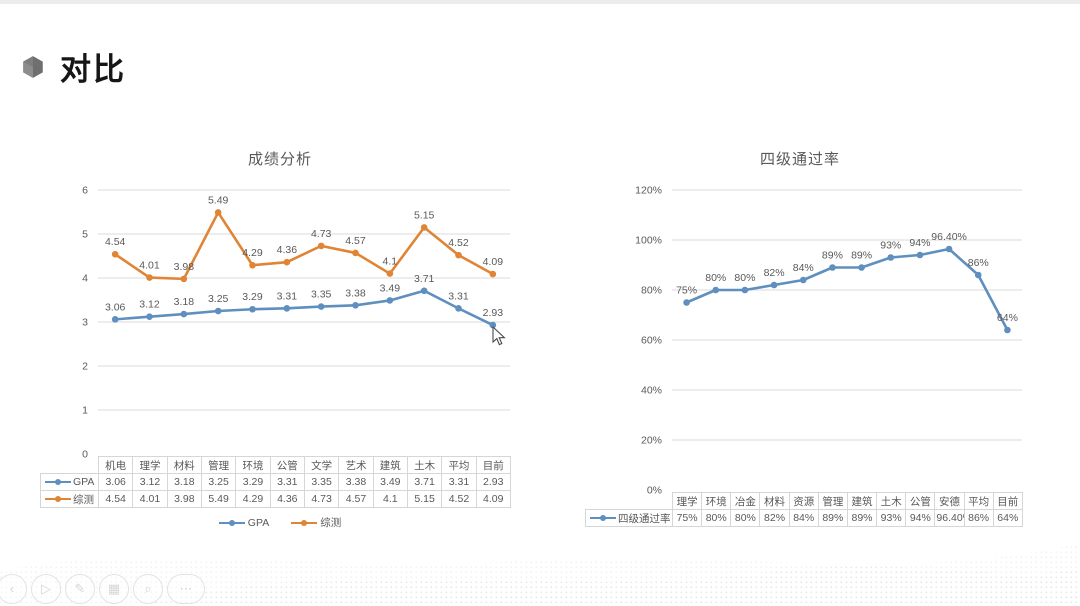 This screenshot has height=606, width=1080. What do you see at coordinates (321, 465) in the screenshot?
I see `table-header-cell: 文学` at bounding box center [321, 465].